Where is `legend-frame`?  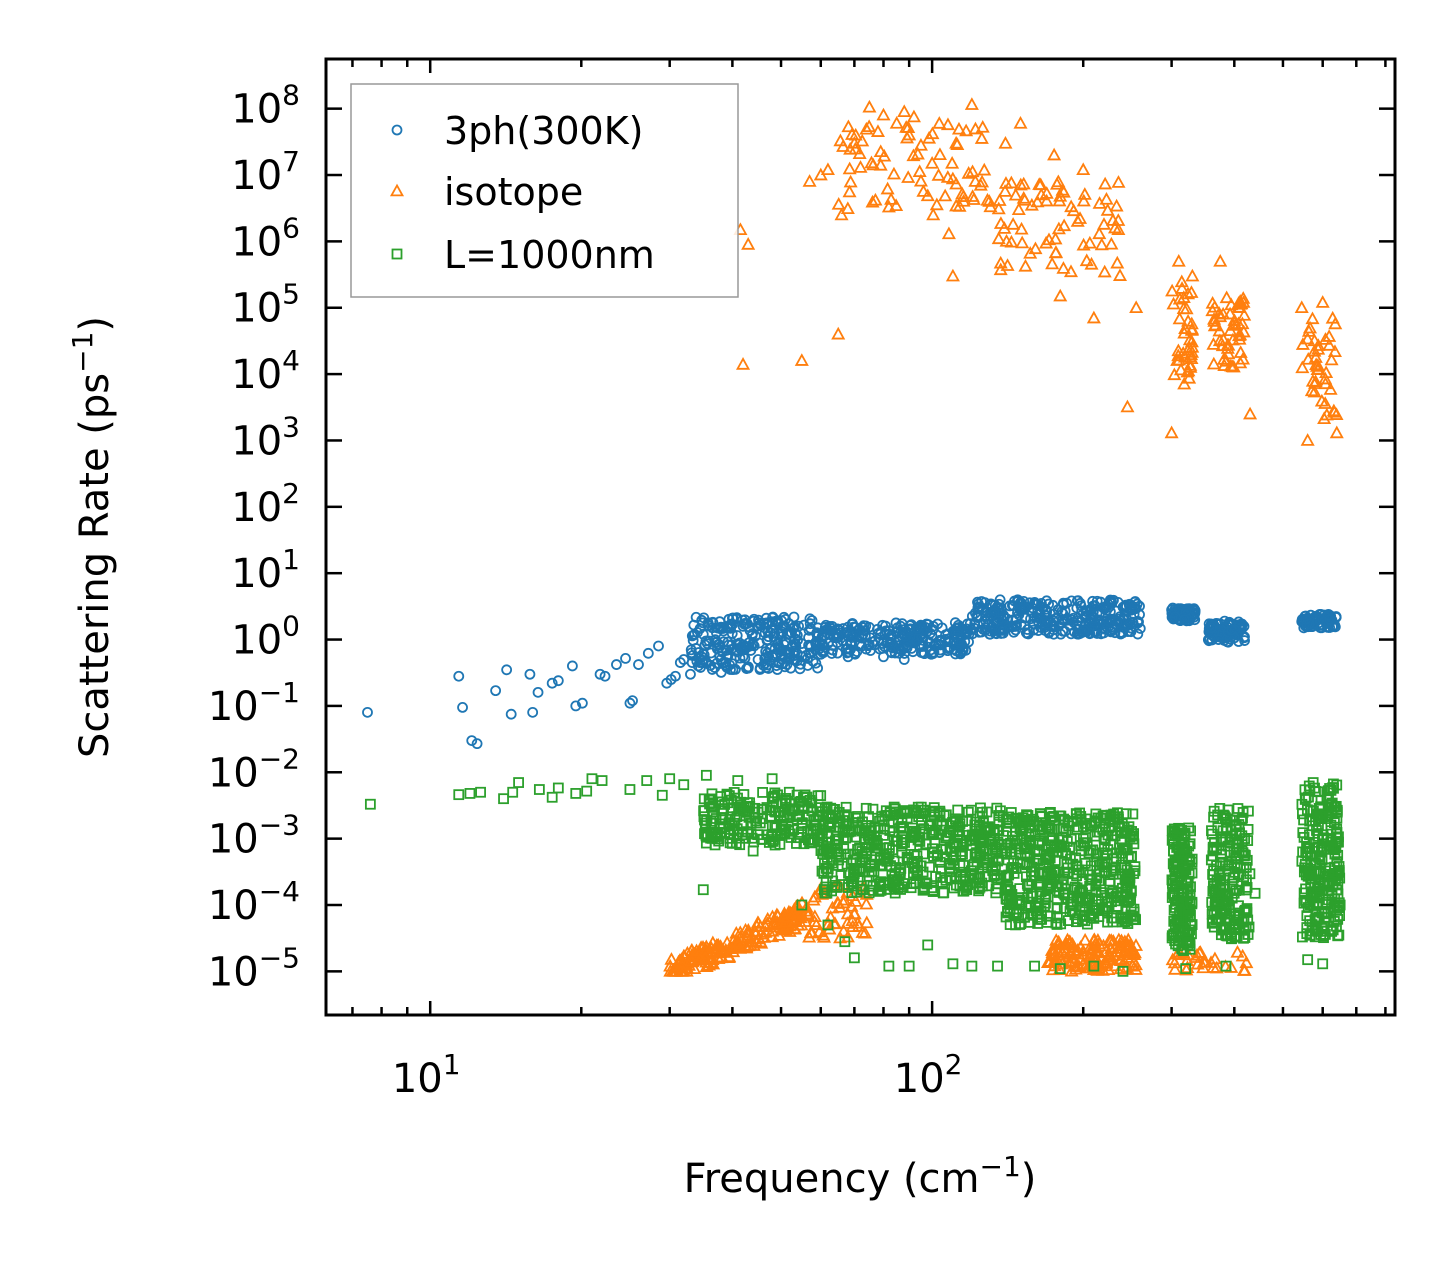 legend-frame is located at coordinates (544, 190).